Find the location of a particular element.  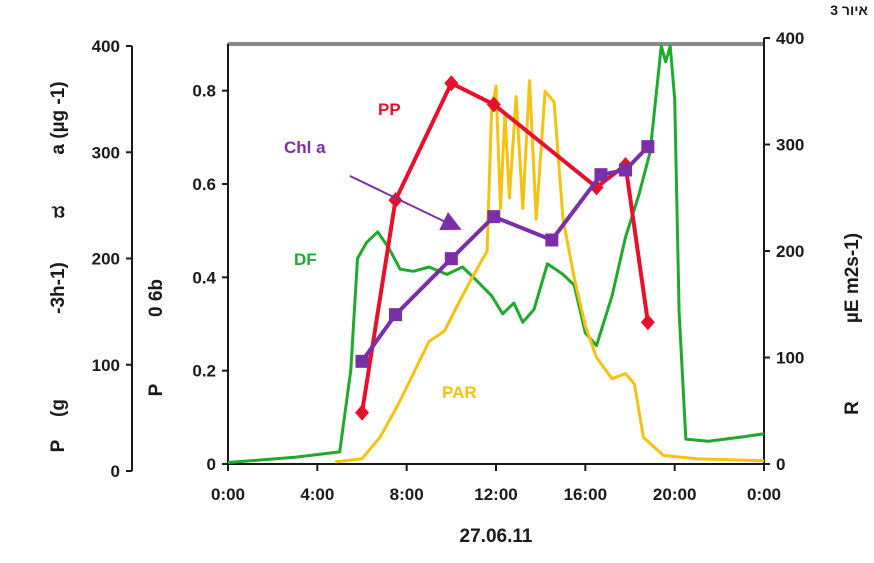

left-outer-axis-label-g: (g is located at coordinates (58, 408).